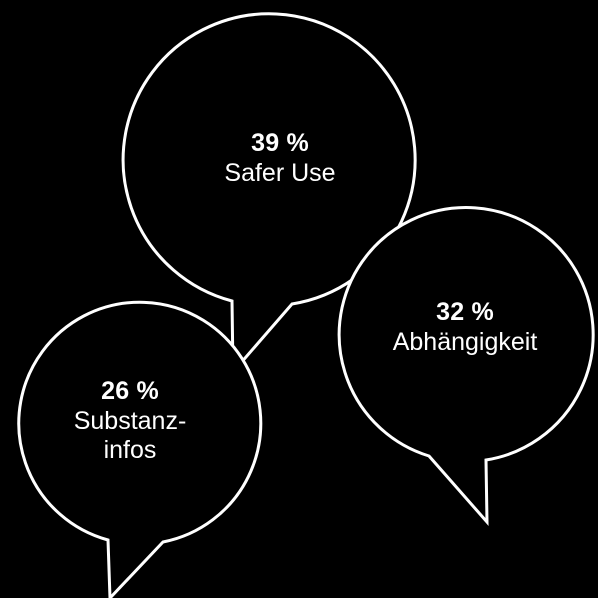 The width and height of the screenshot is (598, 598). I want to click on label-substanzinfos-line1: Substanz-, so click(130, 420).